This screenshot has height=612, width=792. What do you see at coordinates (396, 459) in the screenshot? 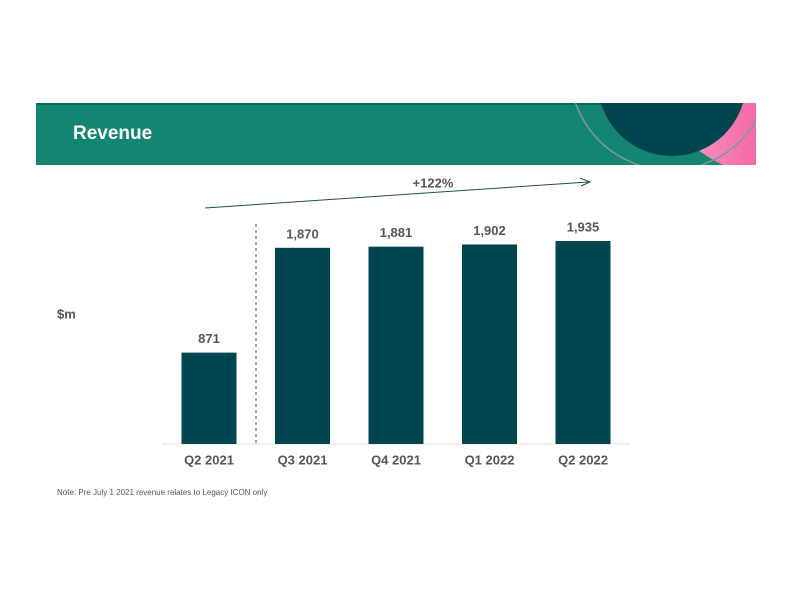
I see `x-tick-label: Q4 2021` at bounding box center [396, 459].